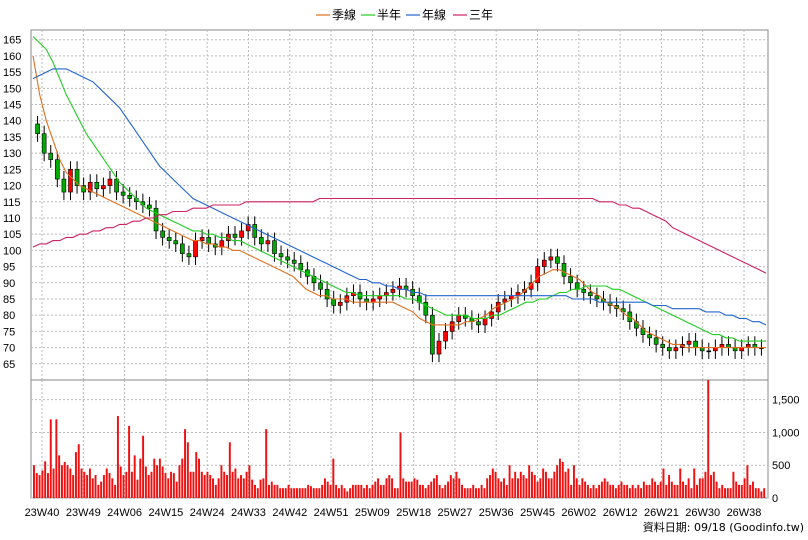 The image size is (808, 540). What do you see at coordinates (786, 401) in the screenshot?
I see `volume-tick-label: 1,500` at bounding box center [786, 401].